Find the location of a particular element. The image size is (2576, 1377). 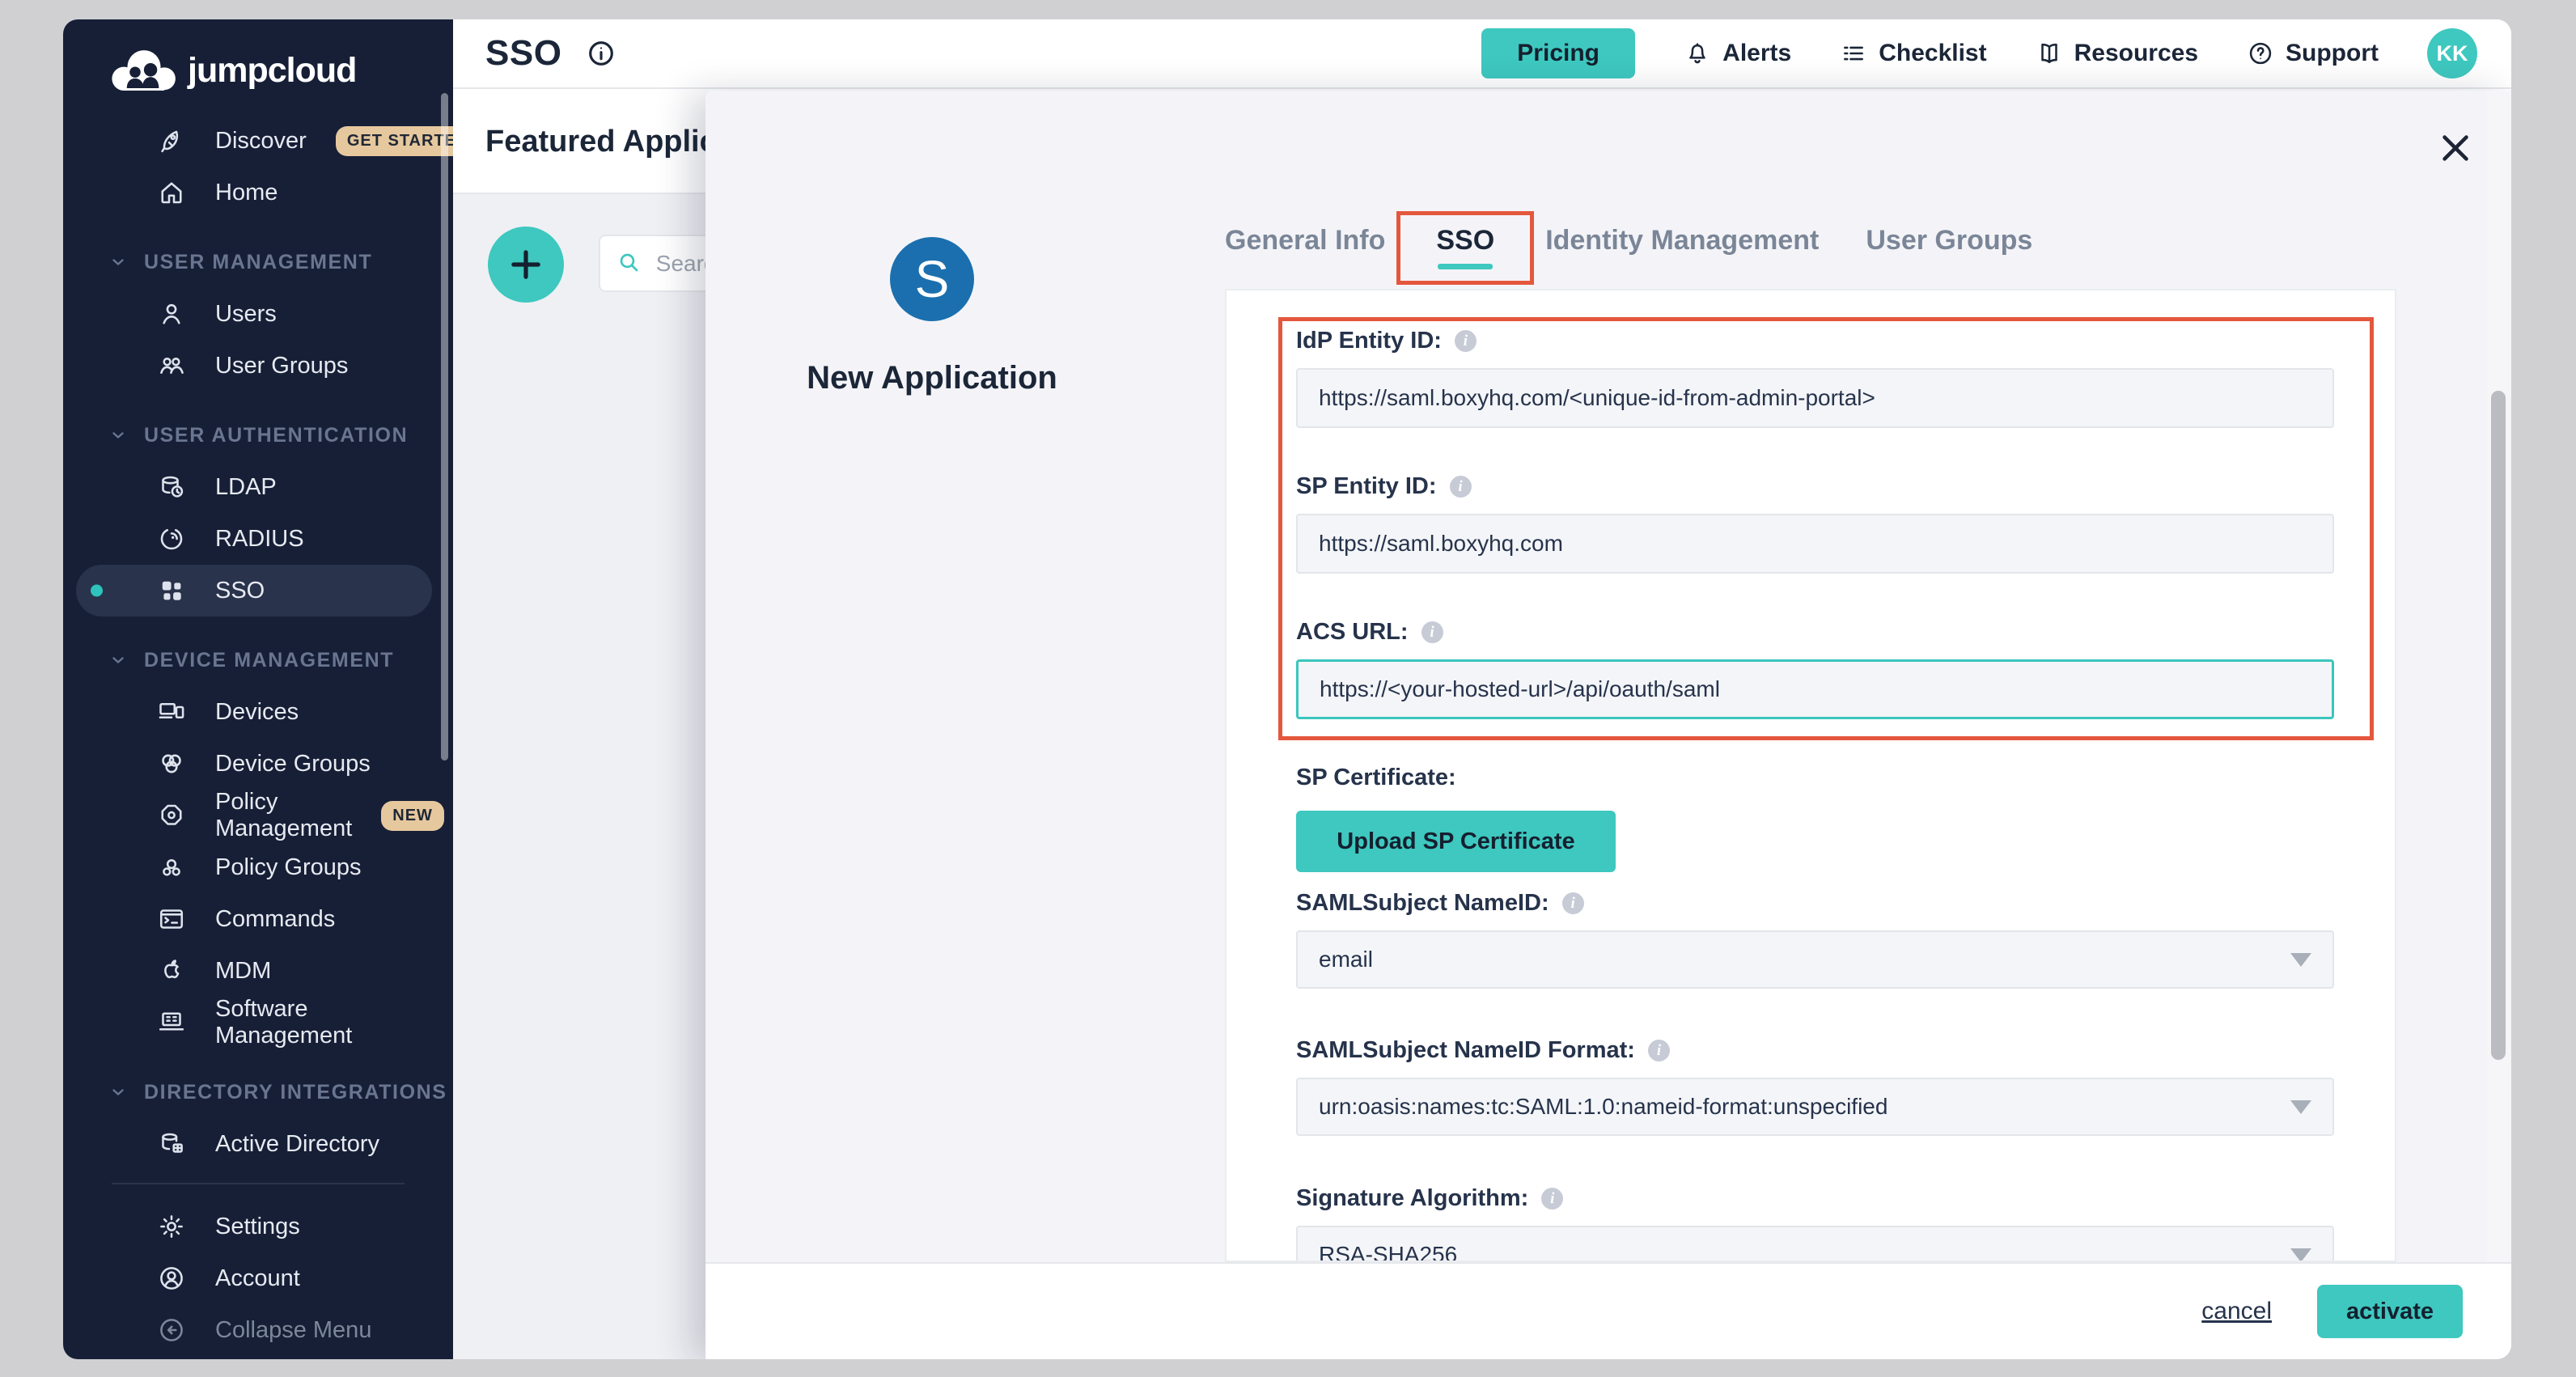

sidebar-item-label: Account is located at coordinates (257, 1278).